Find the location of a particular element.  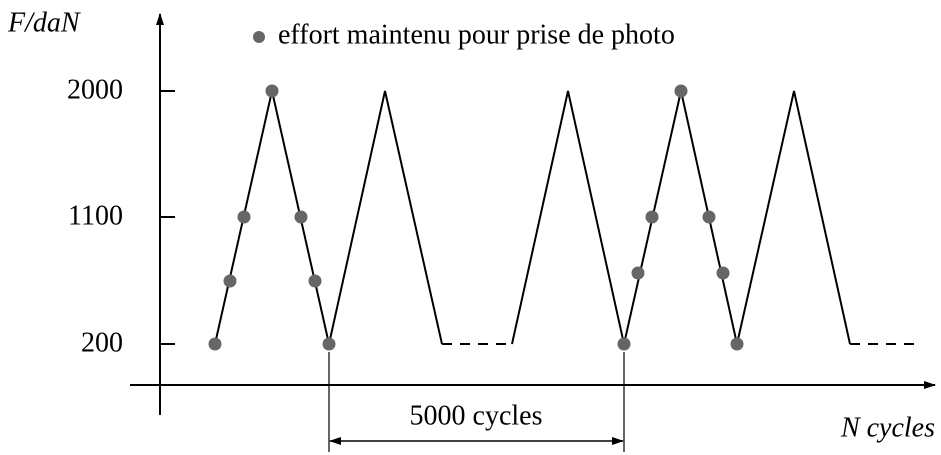

y-tick-label: 2000 is located at coordinates (95, 89).